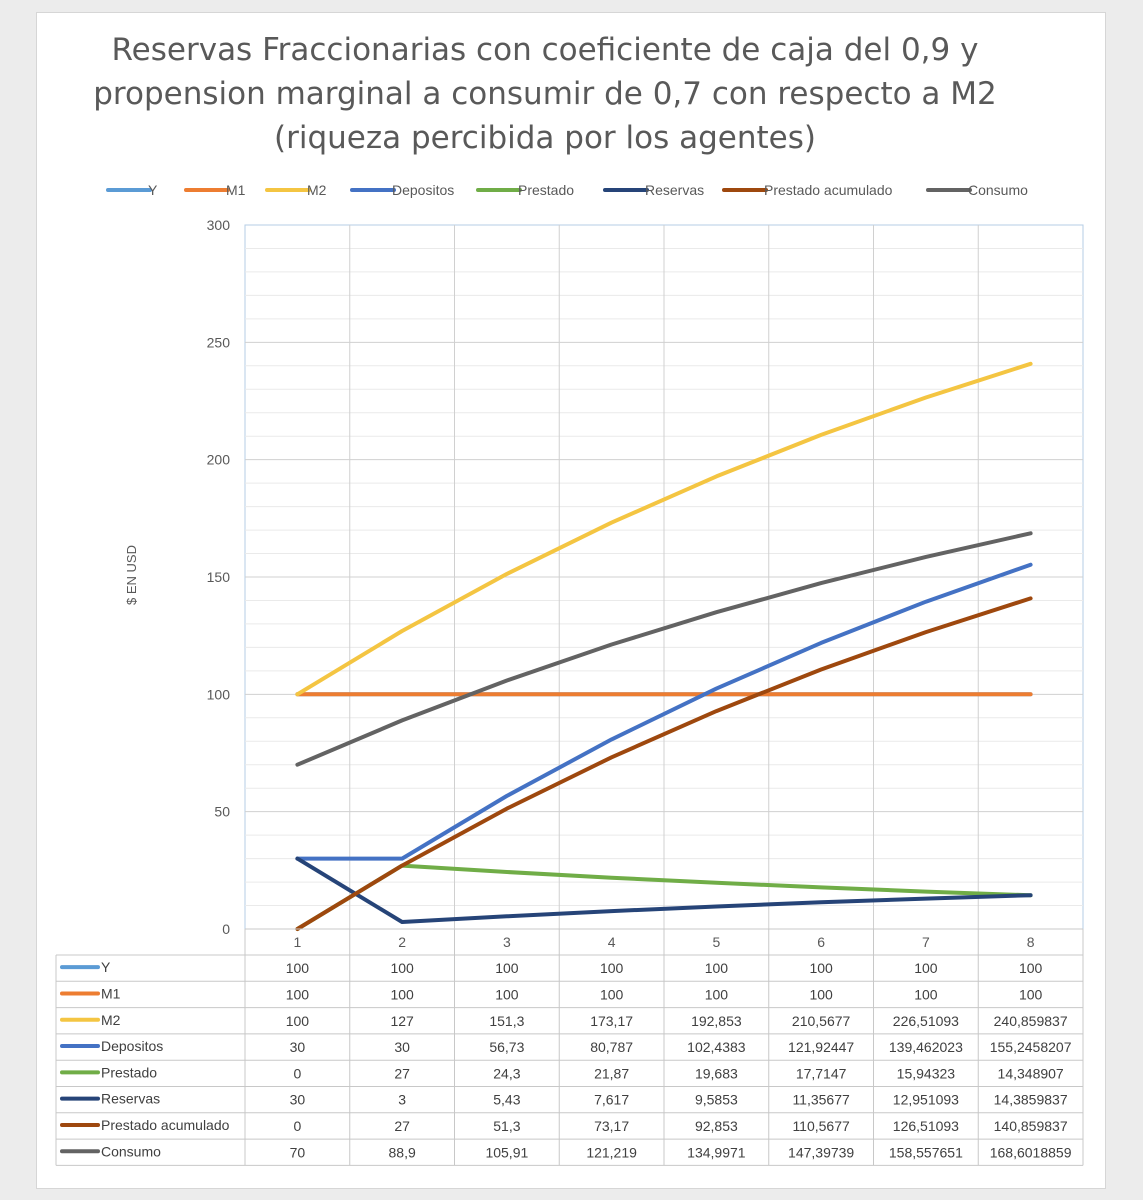 This screenshot has height=1200, width=1143. Describe the element at coordinates (111, 993) in the screenshot. I see `table-row-label: M1` at that location.